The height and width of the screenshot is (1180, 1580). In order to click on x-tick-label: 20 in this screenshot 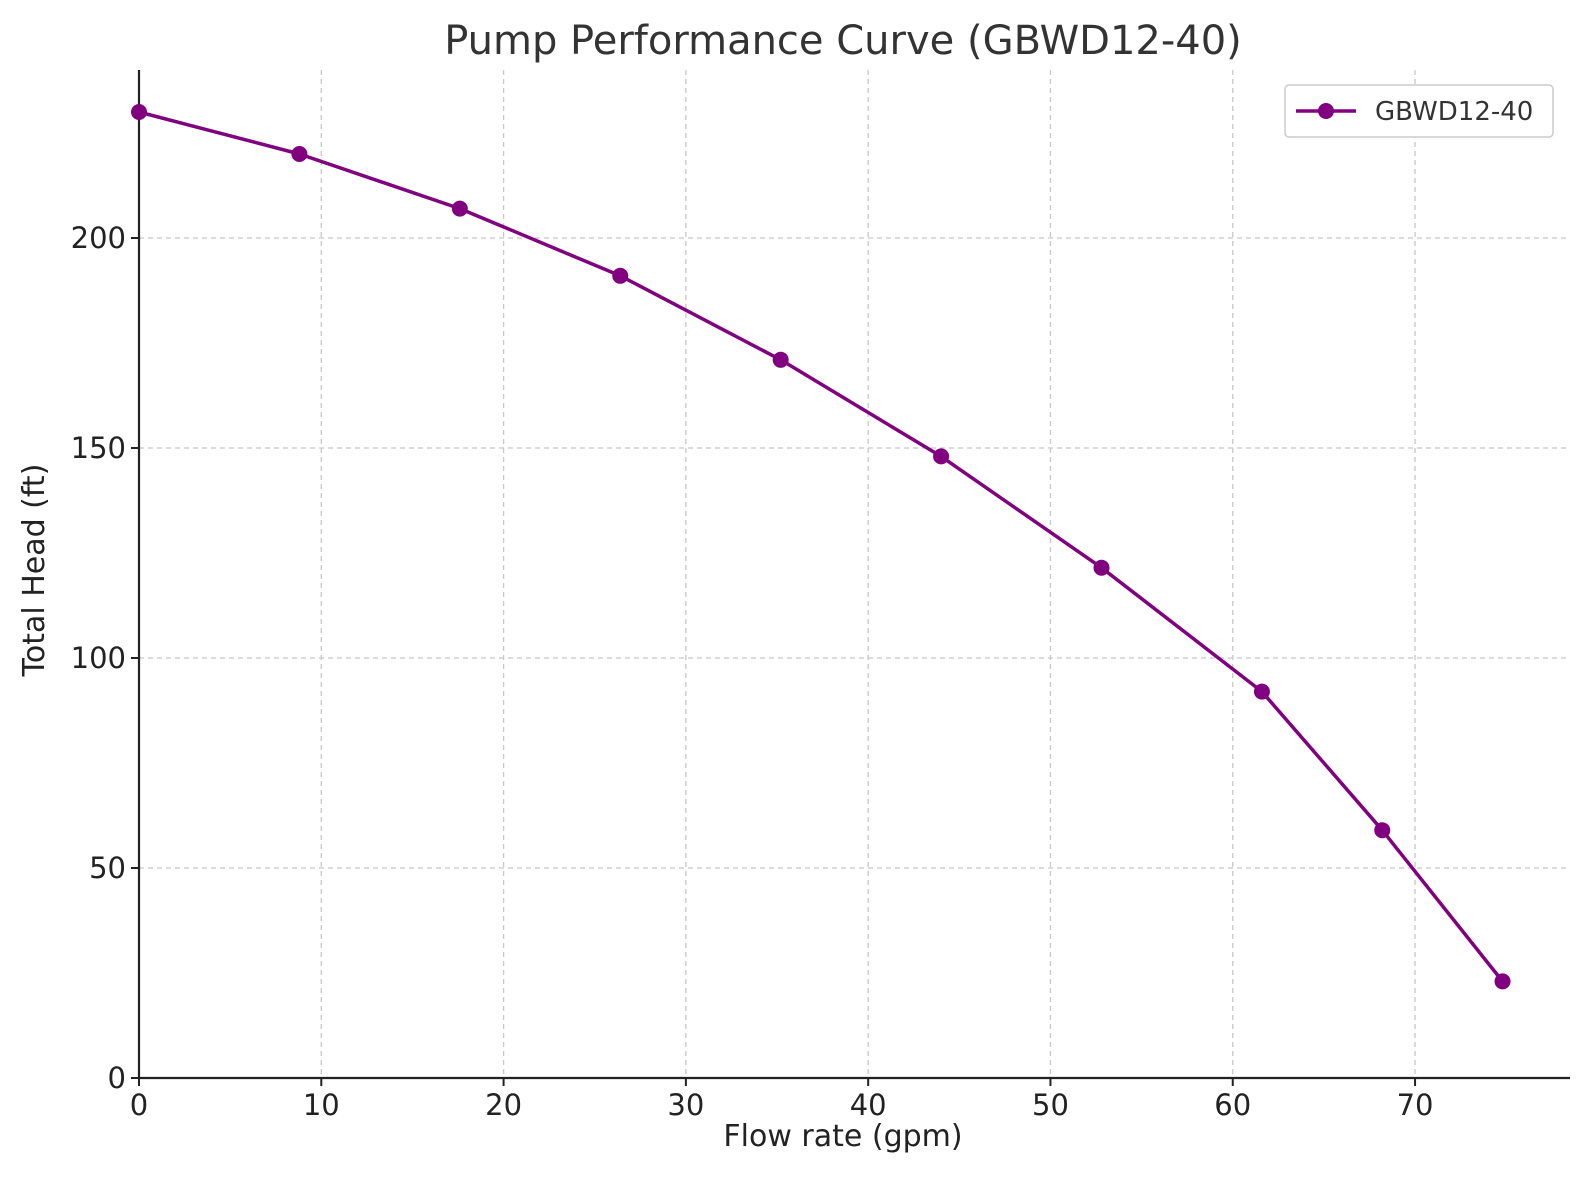, I will do `click(503, 1105)`.